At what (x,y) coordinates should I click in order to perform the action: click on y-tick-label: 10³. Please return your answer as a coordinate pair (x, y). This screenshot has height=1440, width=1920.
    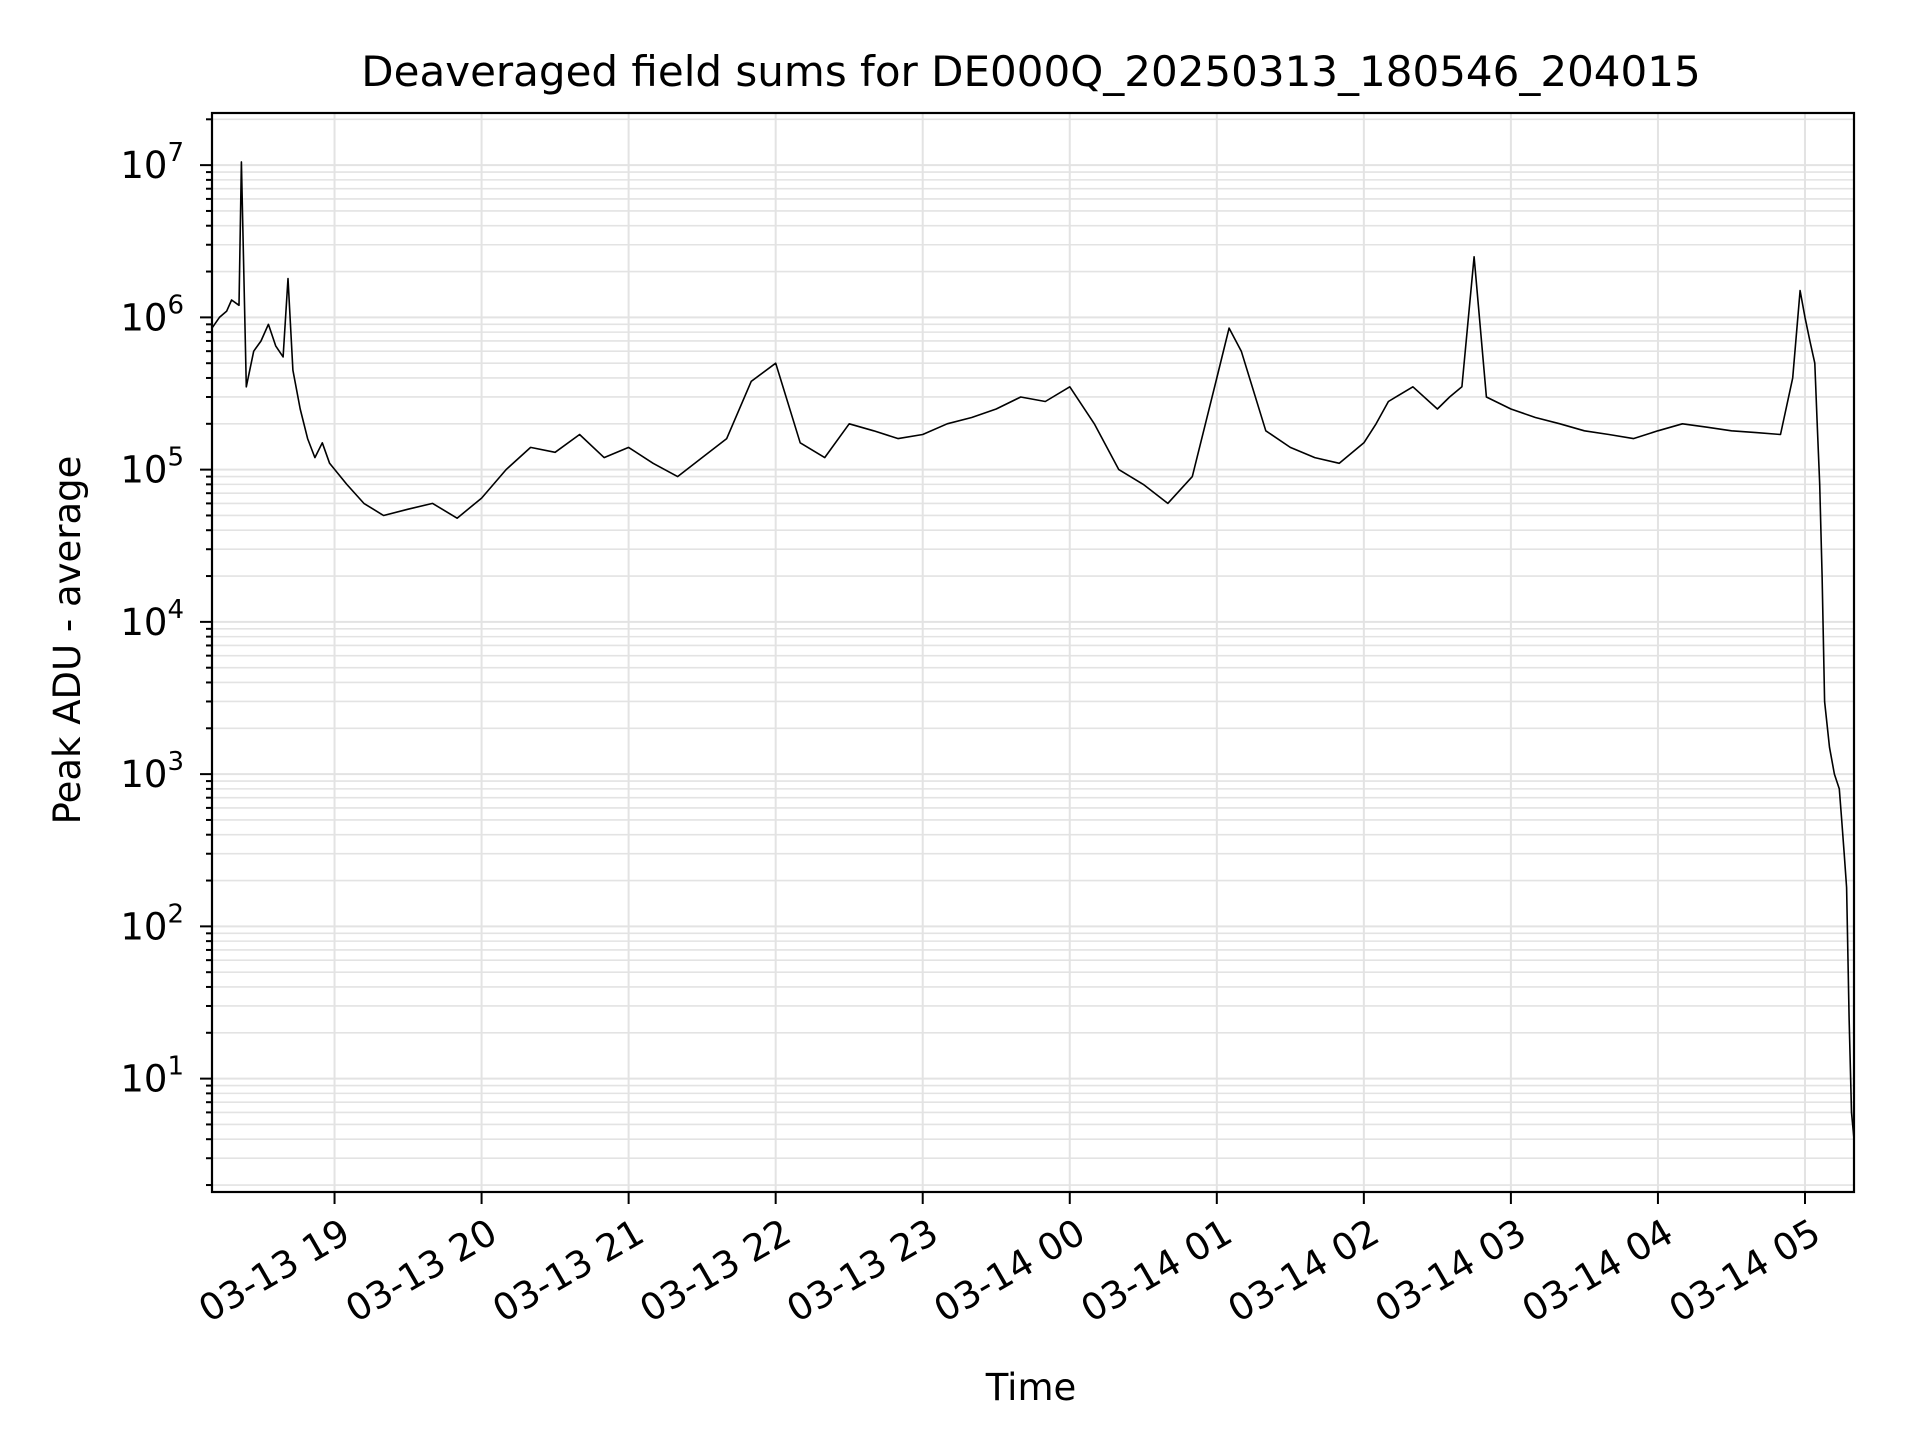
    Looking at the image, I should click on (152, 771).